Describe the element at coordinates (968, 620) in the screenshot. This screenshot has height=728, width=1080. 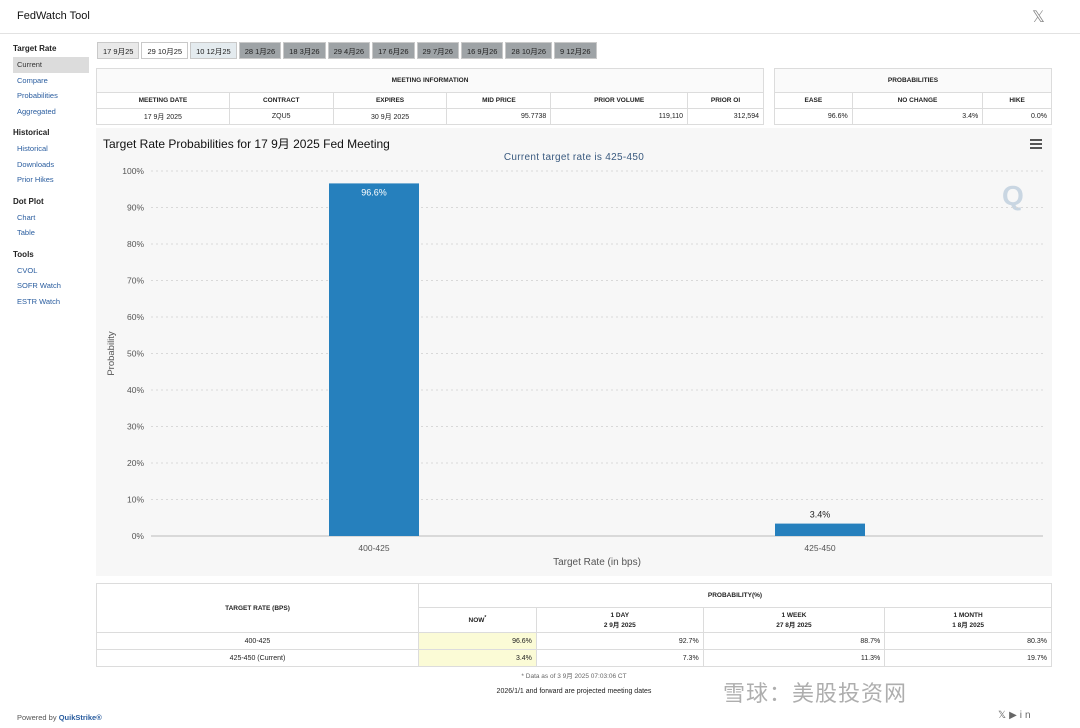
I see `history-col-header: 1 MONTH 1 8月 2025` at that location.